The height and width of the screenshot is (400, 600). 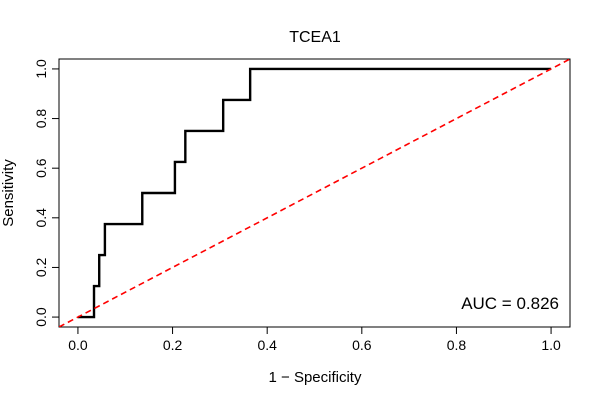 What do you see at coordinates (510, 303) in the screenshot?
I see `auc-annotation: AUC = 0.826` at bounding box center [510, 303].